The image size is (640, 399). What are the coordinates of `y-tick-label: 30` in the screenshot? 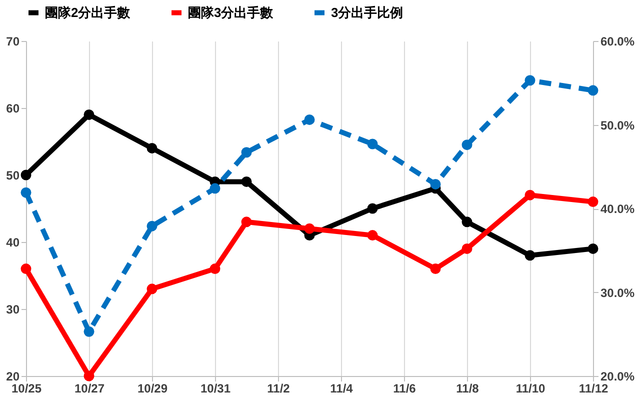 It's located at (13, 309).